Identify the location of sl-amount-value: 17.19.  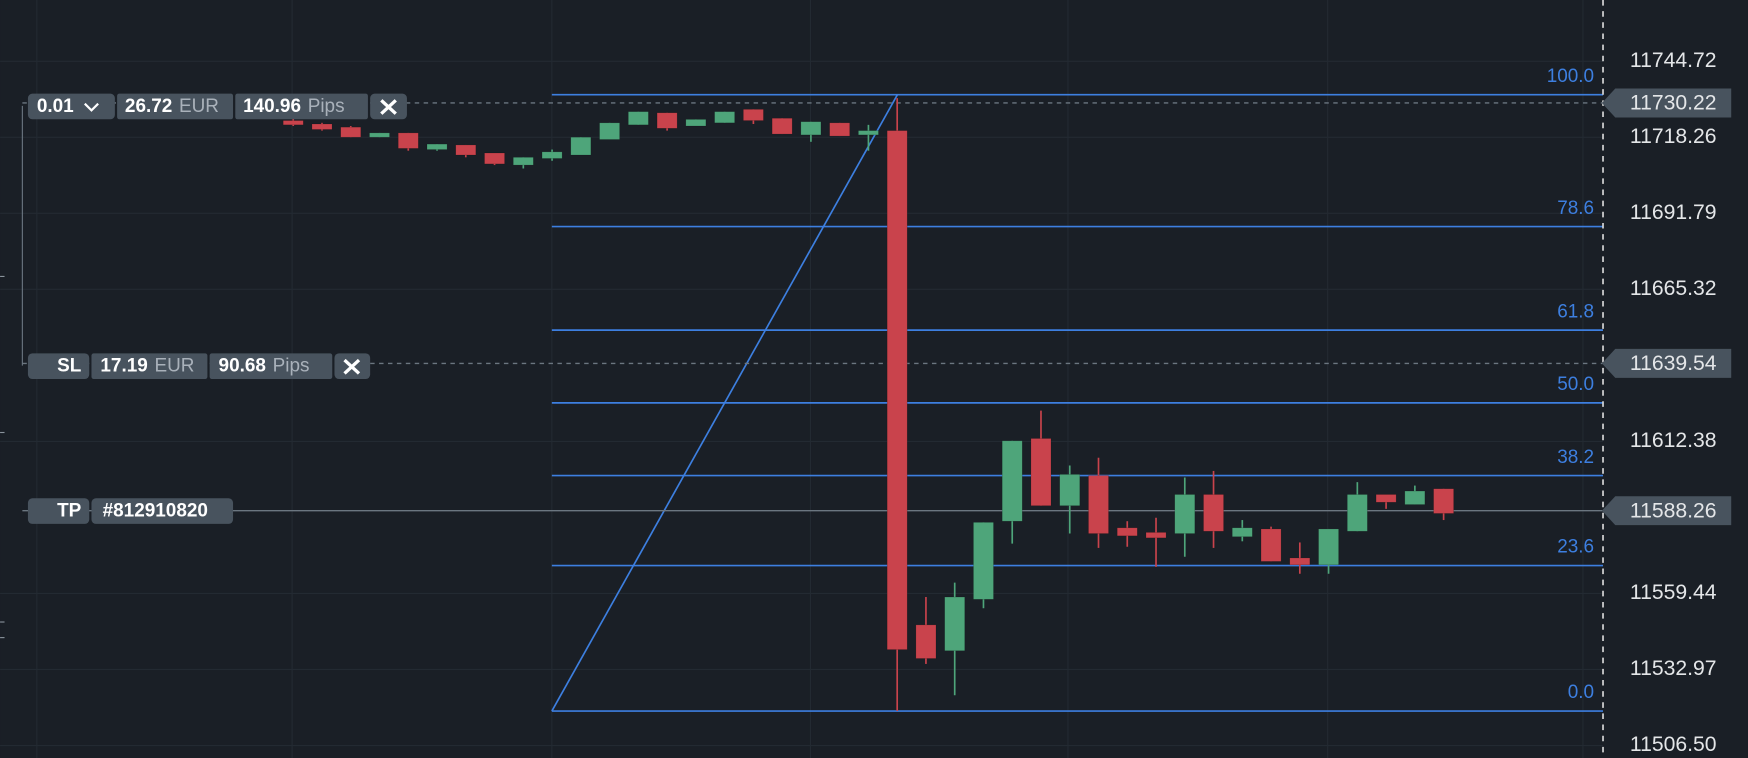
(123, 366).